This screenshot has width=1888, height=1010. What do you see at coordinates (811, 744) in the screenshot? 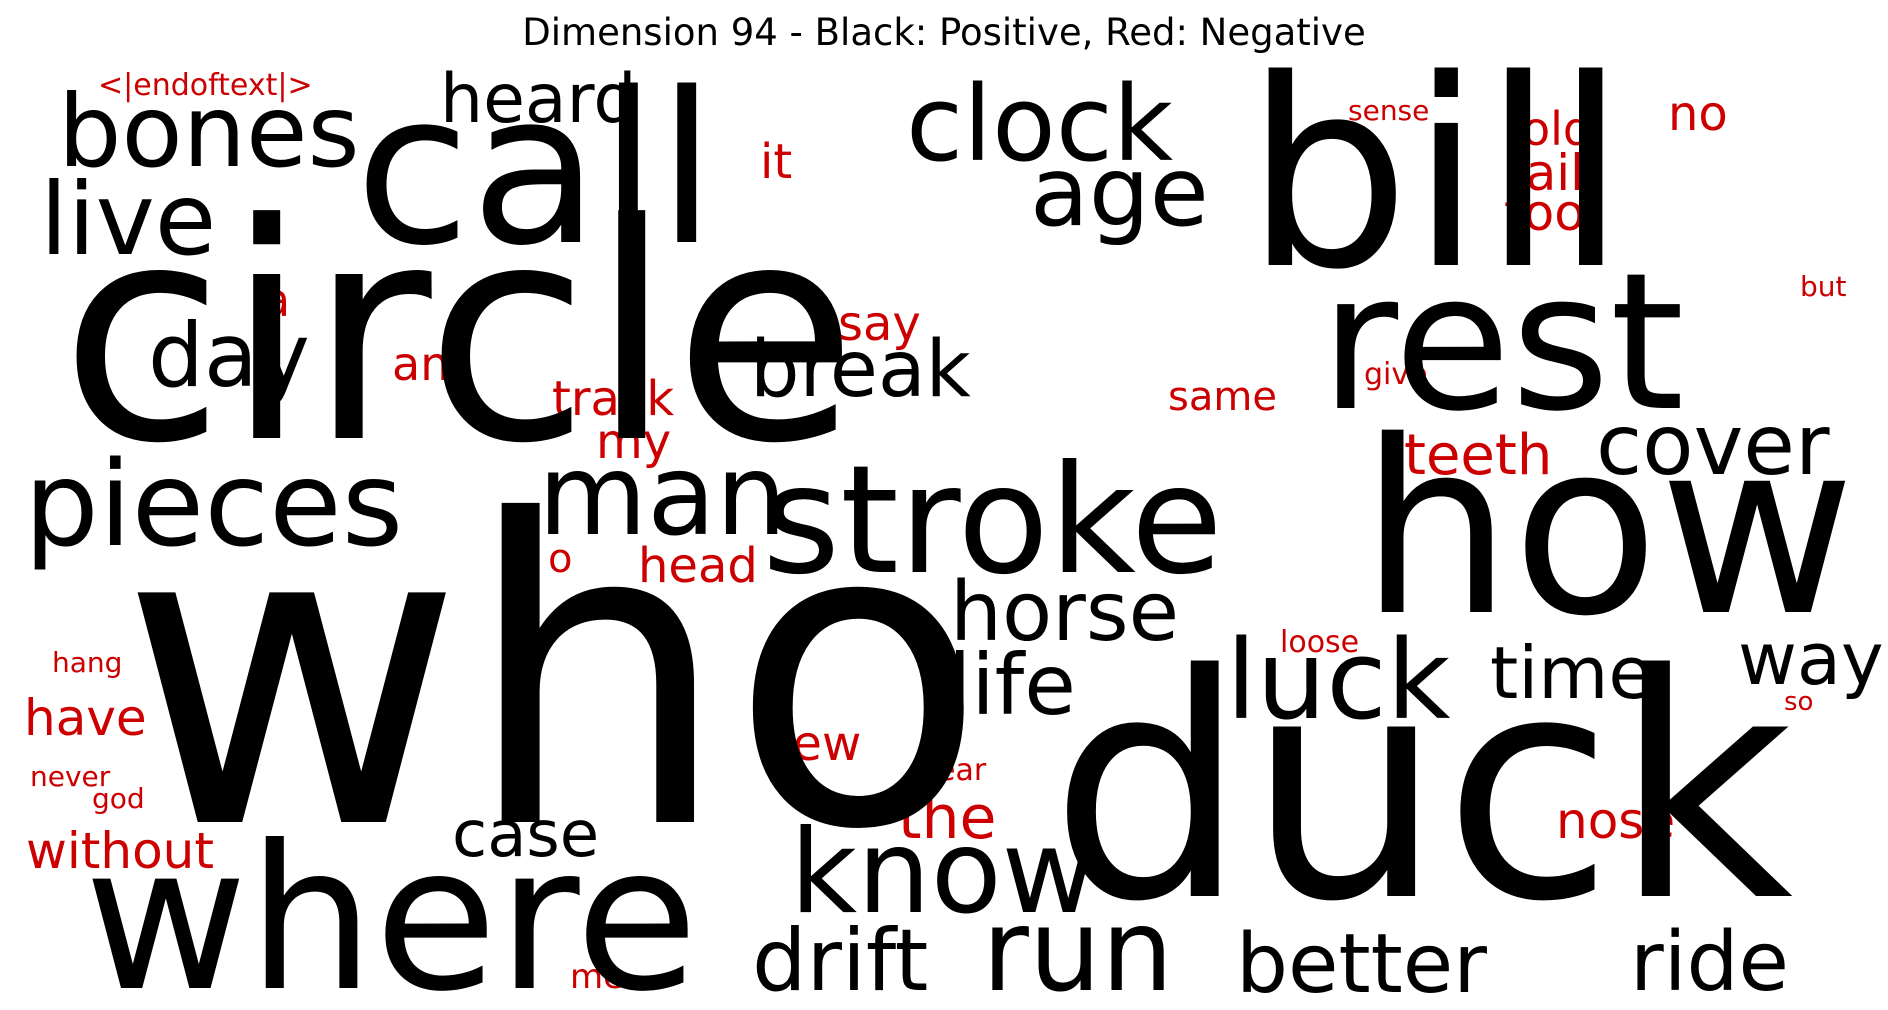
I see `word-new: new` at bounding box center [811, 744].